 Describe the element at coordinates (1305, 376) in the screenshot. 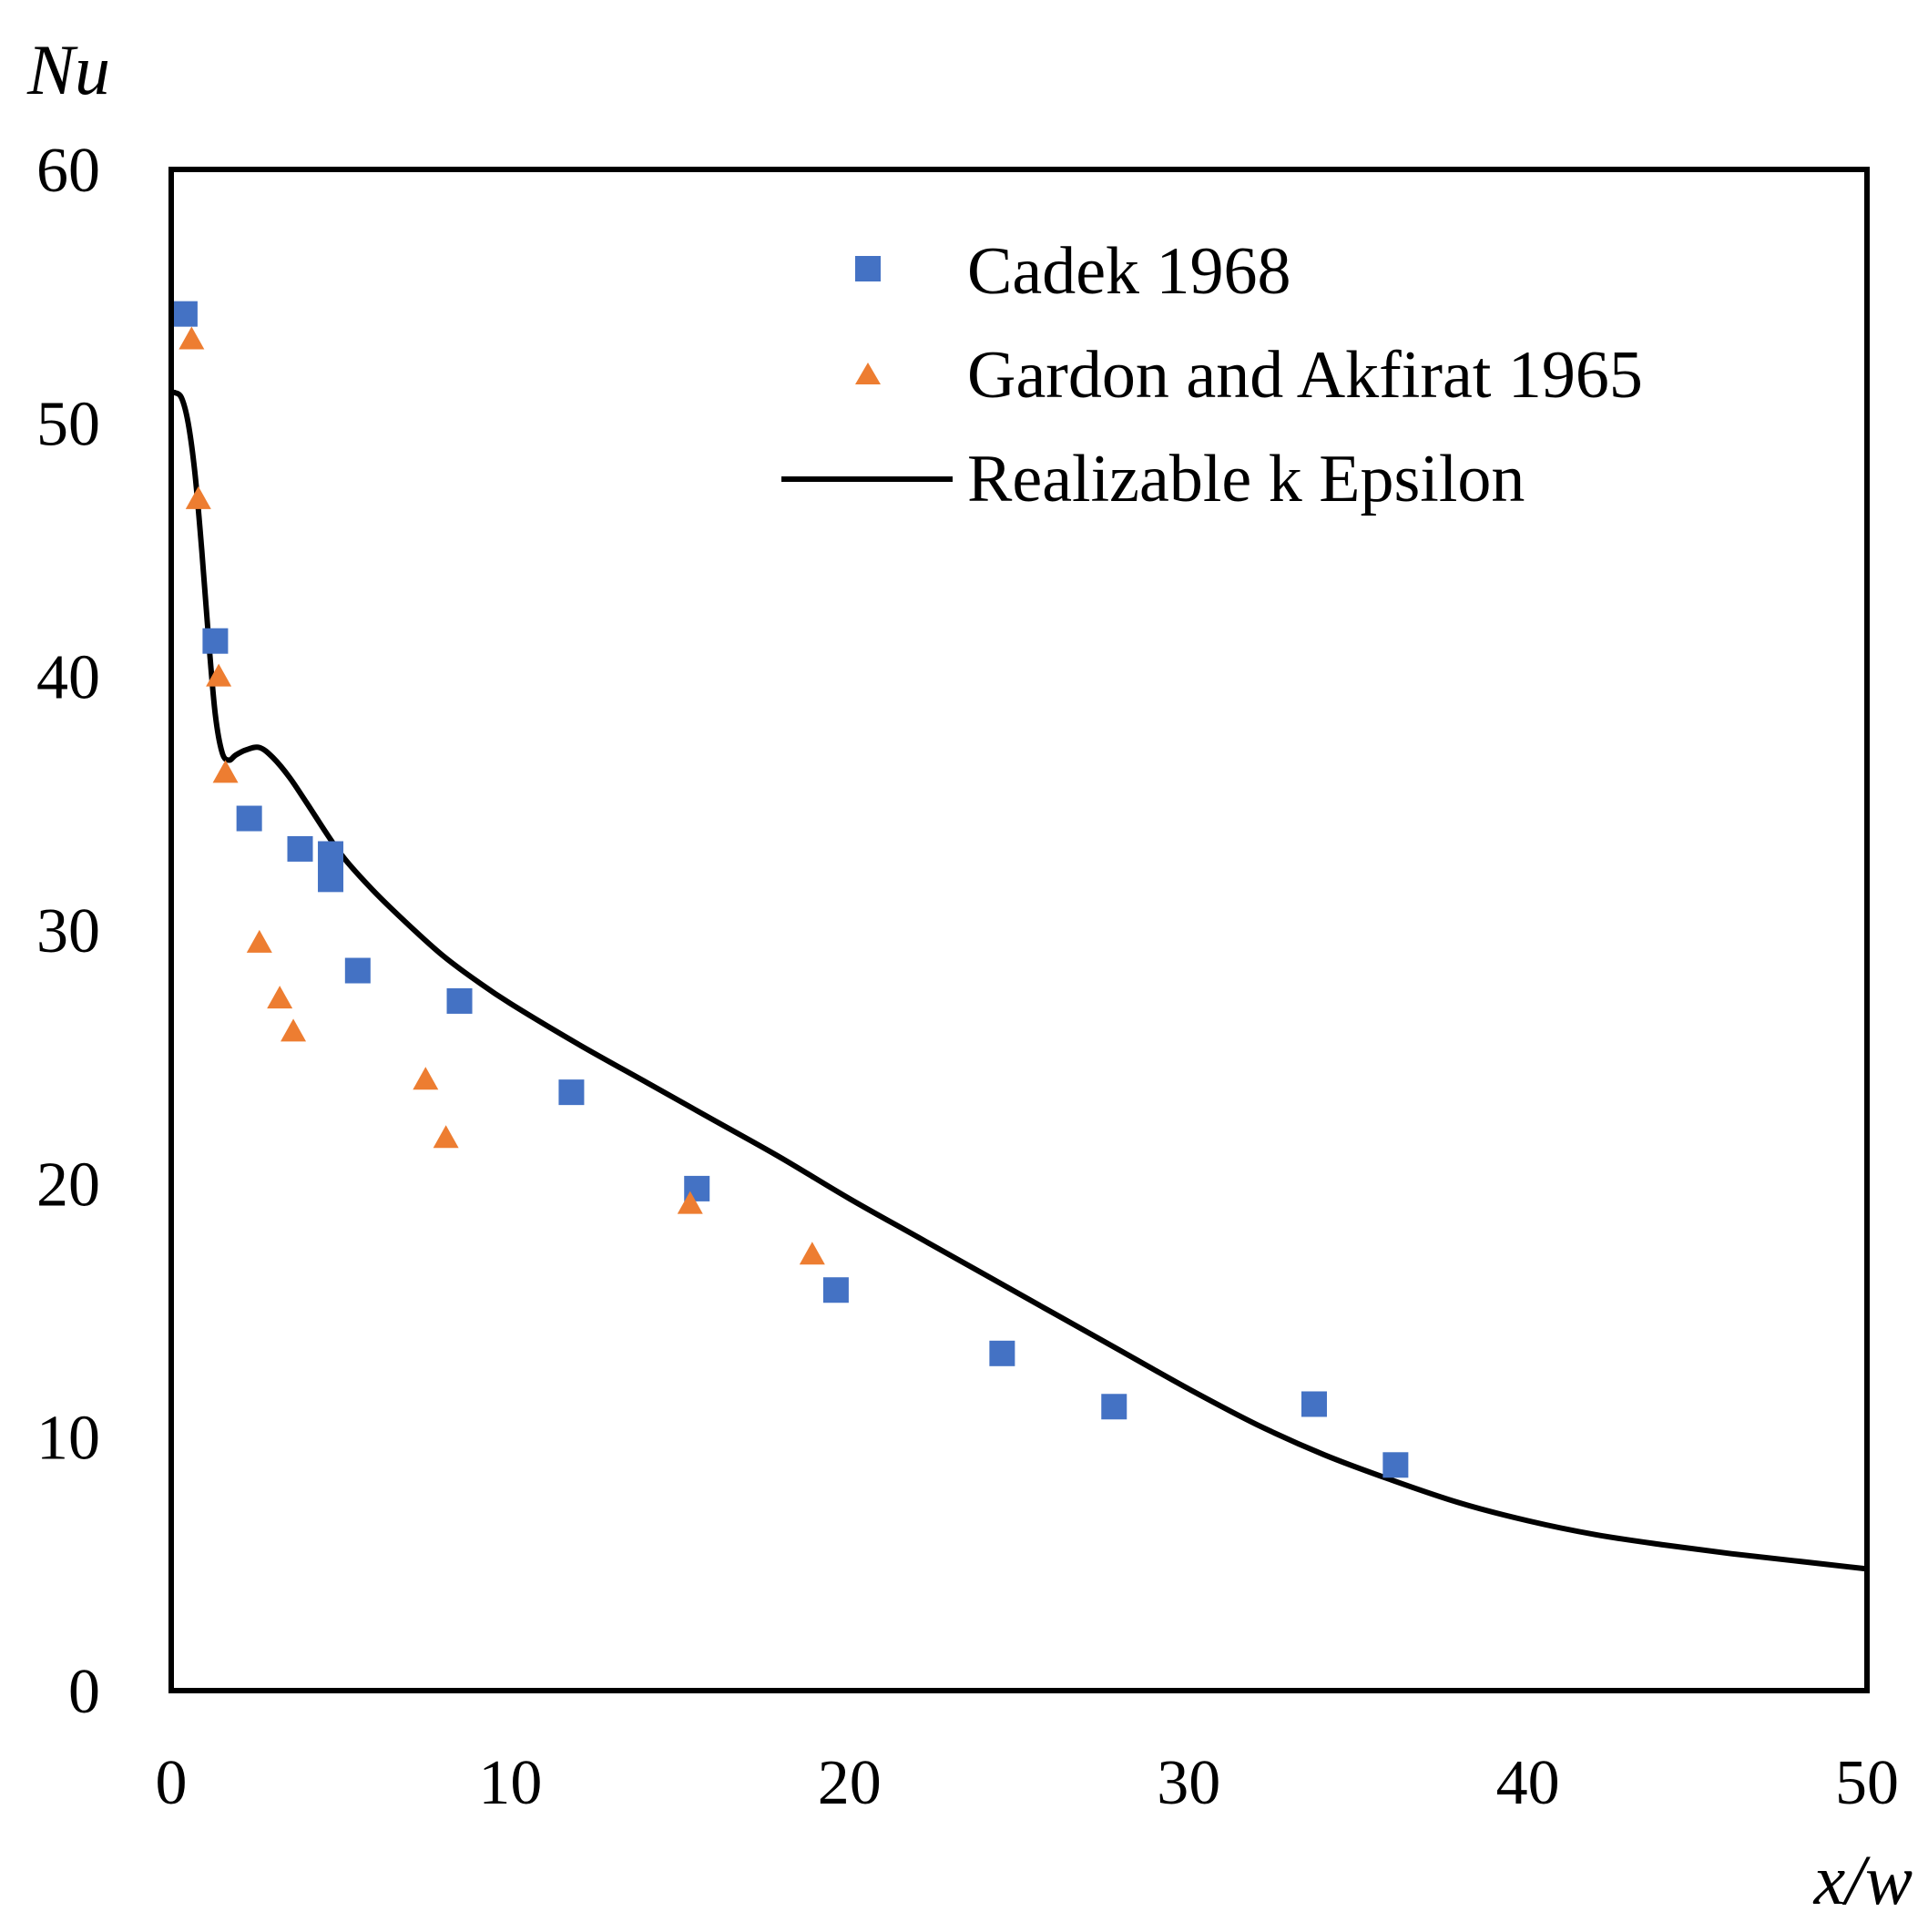

I see `legend-label-gardon: Gardon and Akfirat 1965` at that location.